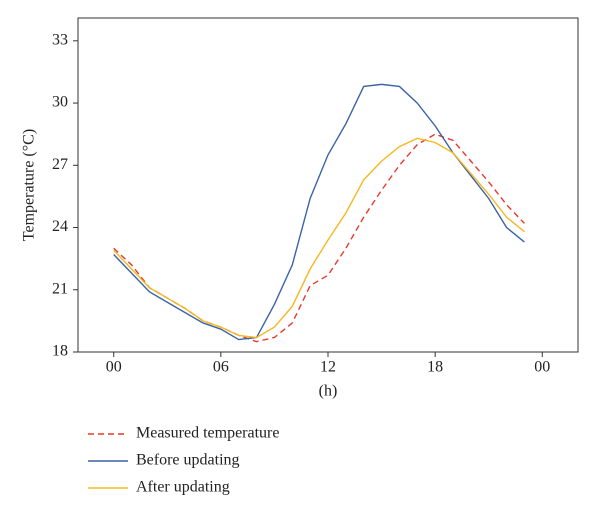  What do you see at coordinates (328, 367) in the screenshot?
I see `x-tick-label: 12` at bounding box center [328, 367].